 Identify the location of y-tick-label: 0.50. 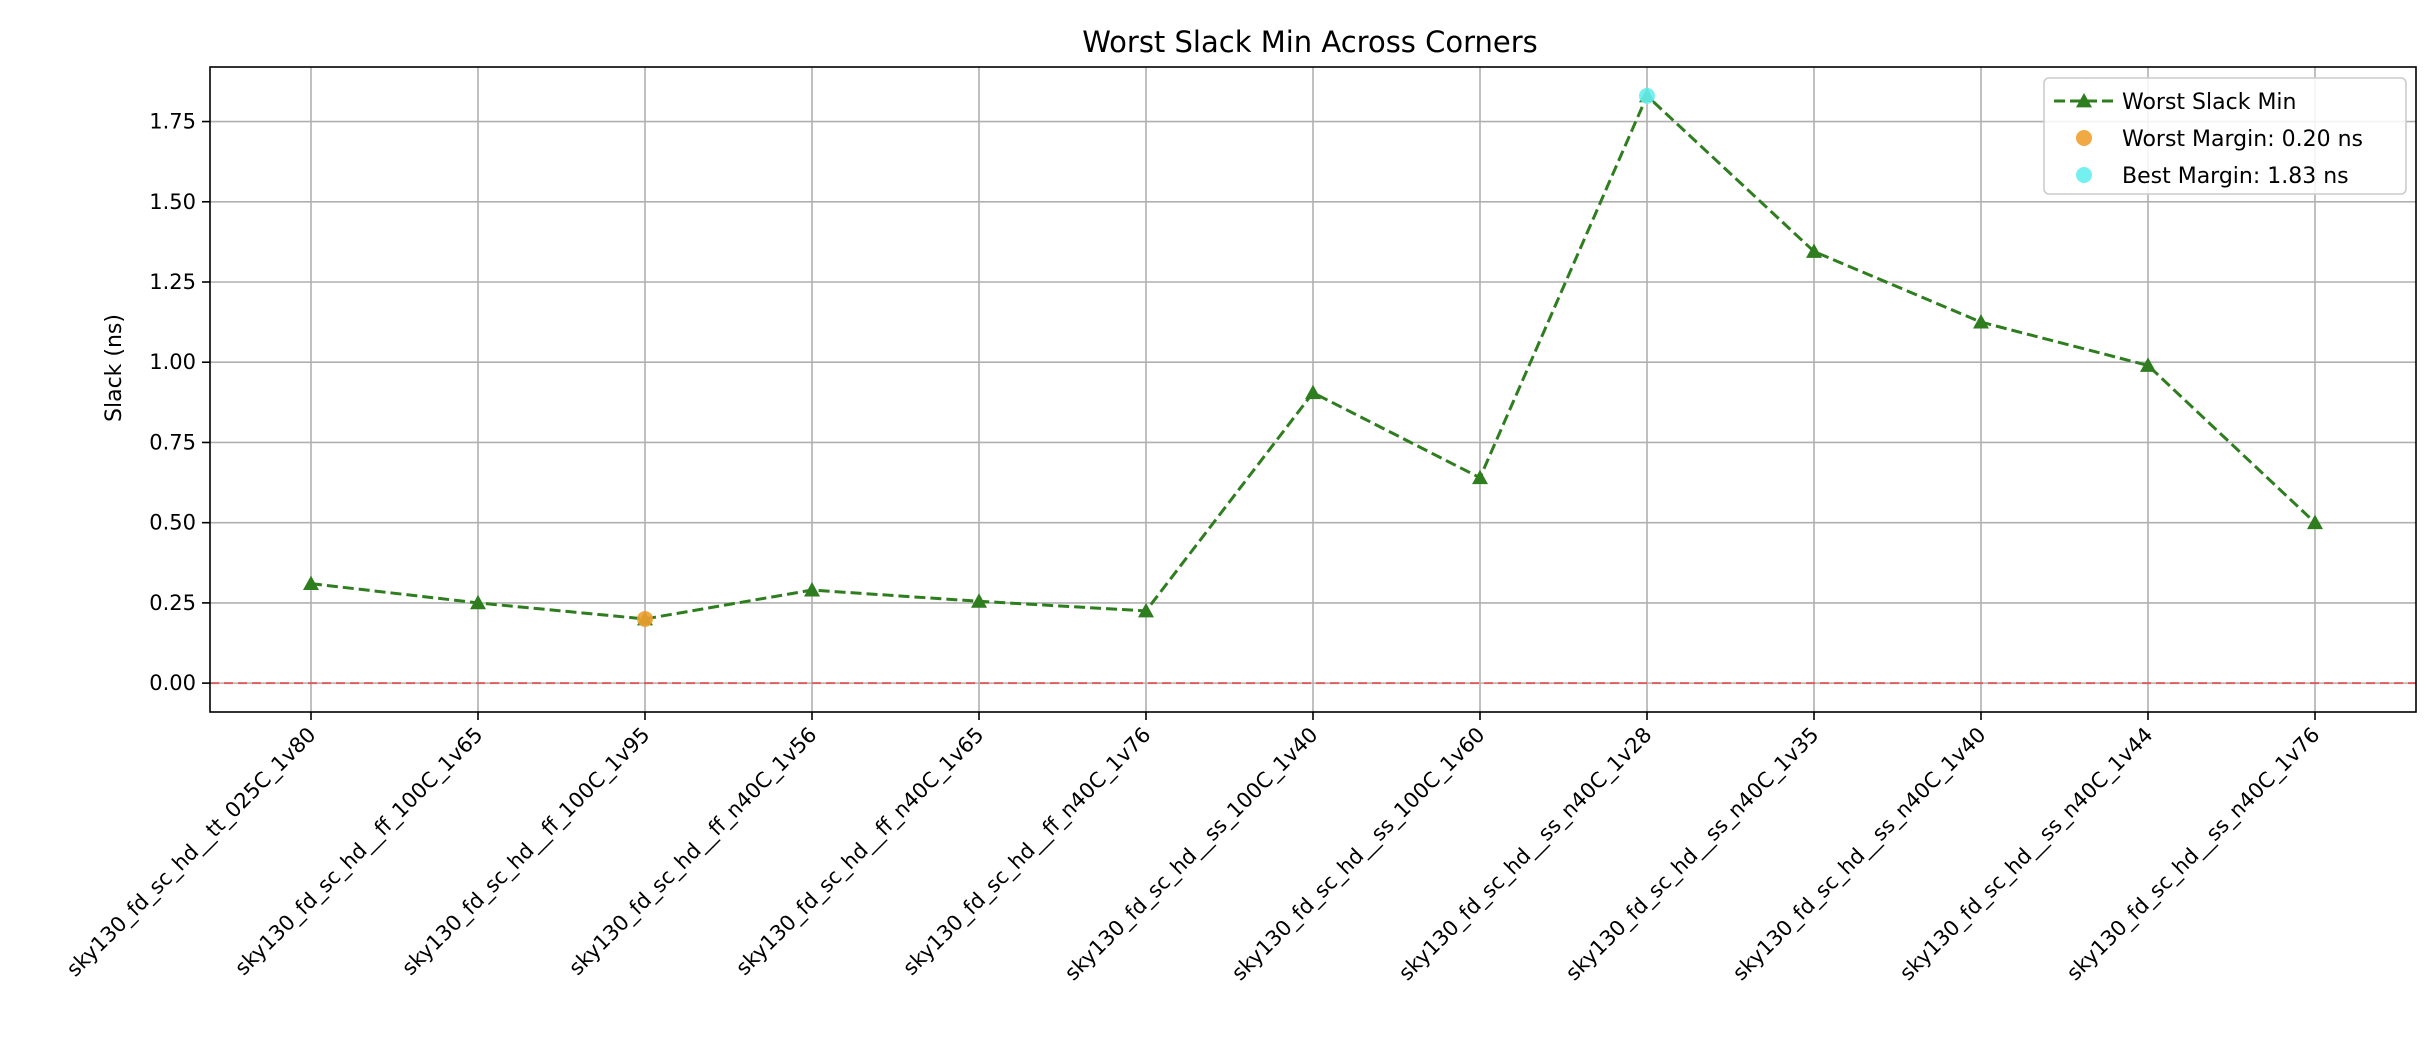
(172, 523).